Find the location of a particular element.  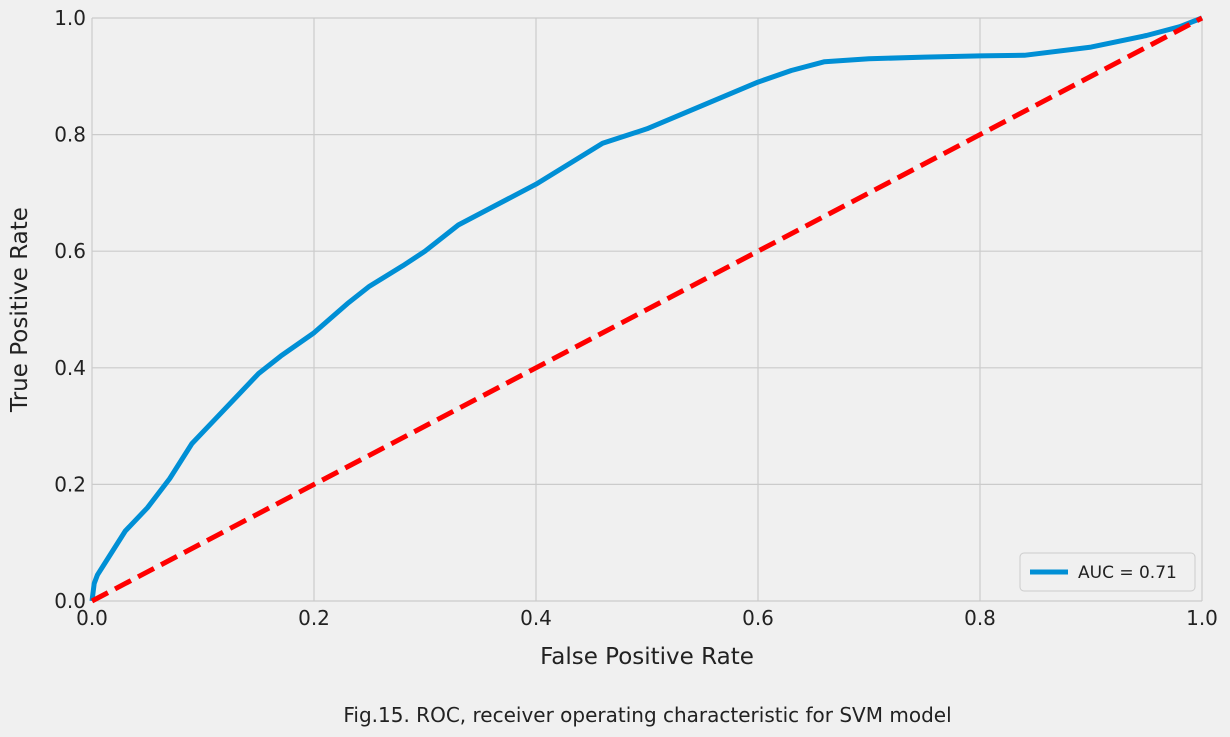

y-tick-label: 0.4 is located at coordinates (70, 368).